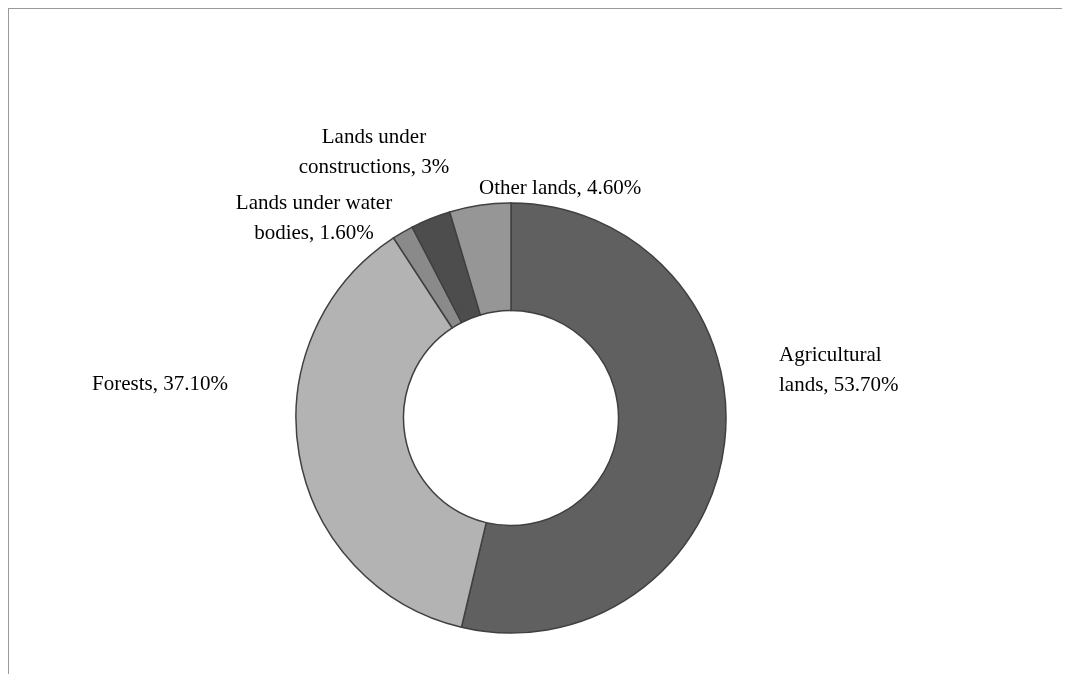  What do you see at coordinates (560, 187) in the screenshot?
I see `slice-label: Other lands, 4.60%` at bounding box center [560, 187].